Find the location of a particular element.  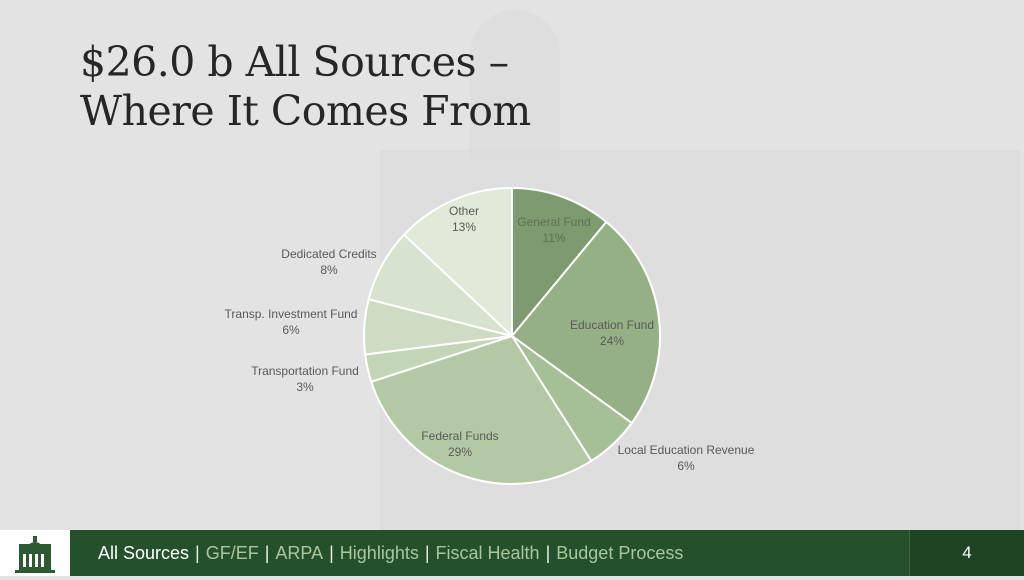

slice-label-education-fund: Education Fund is located at coordinates (612, 325).